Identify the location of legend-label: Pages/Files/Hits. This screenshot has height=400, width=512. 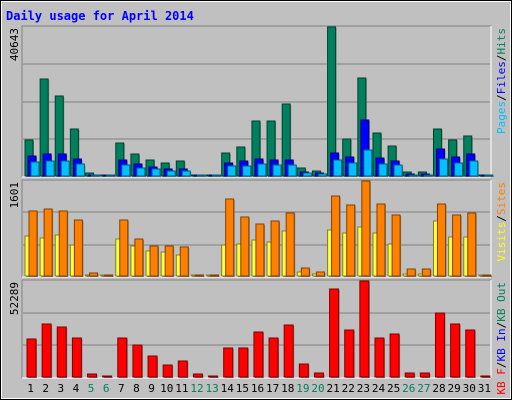
(501, 81).